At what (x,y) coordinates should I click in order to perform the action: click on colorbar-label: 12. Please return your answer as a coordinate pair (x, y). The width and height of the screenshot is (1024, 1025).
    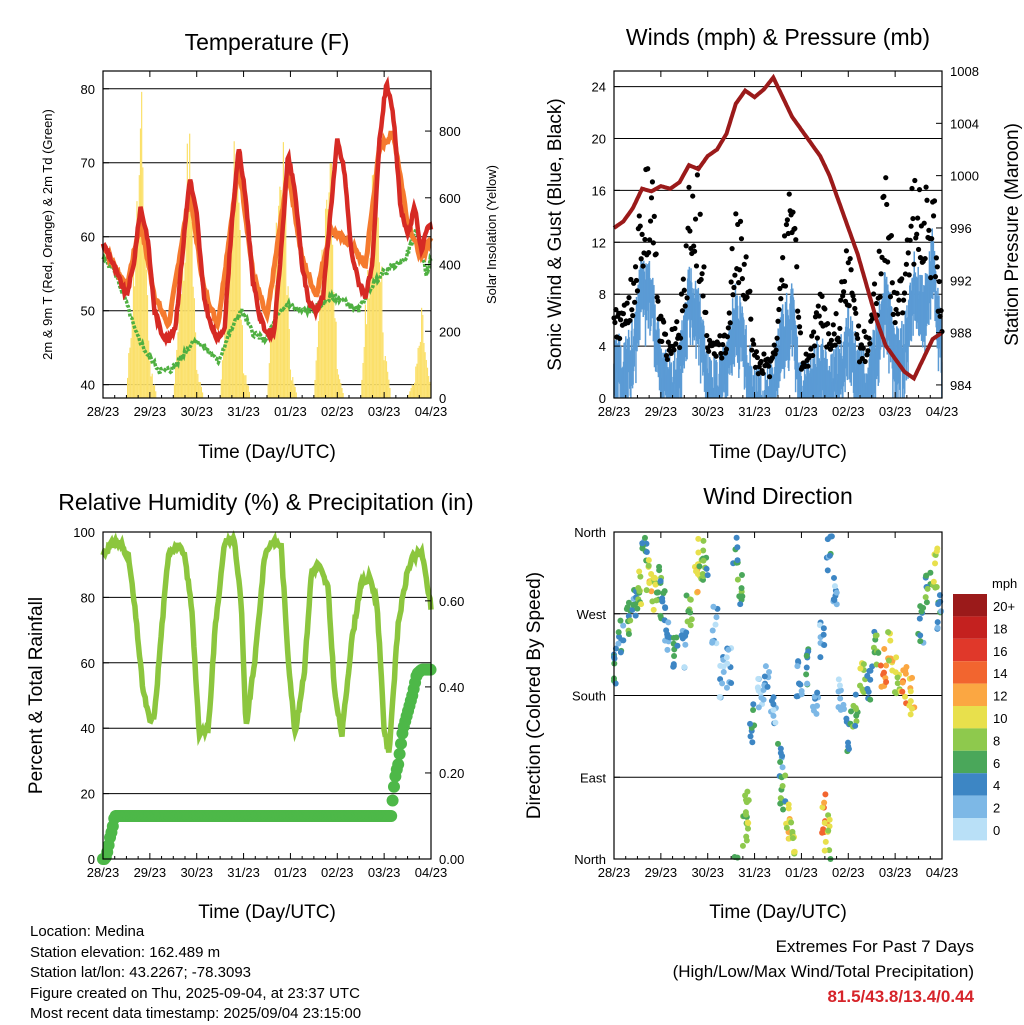
    Looking at the image, I should click on (1000, 696).